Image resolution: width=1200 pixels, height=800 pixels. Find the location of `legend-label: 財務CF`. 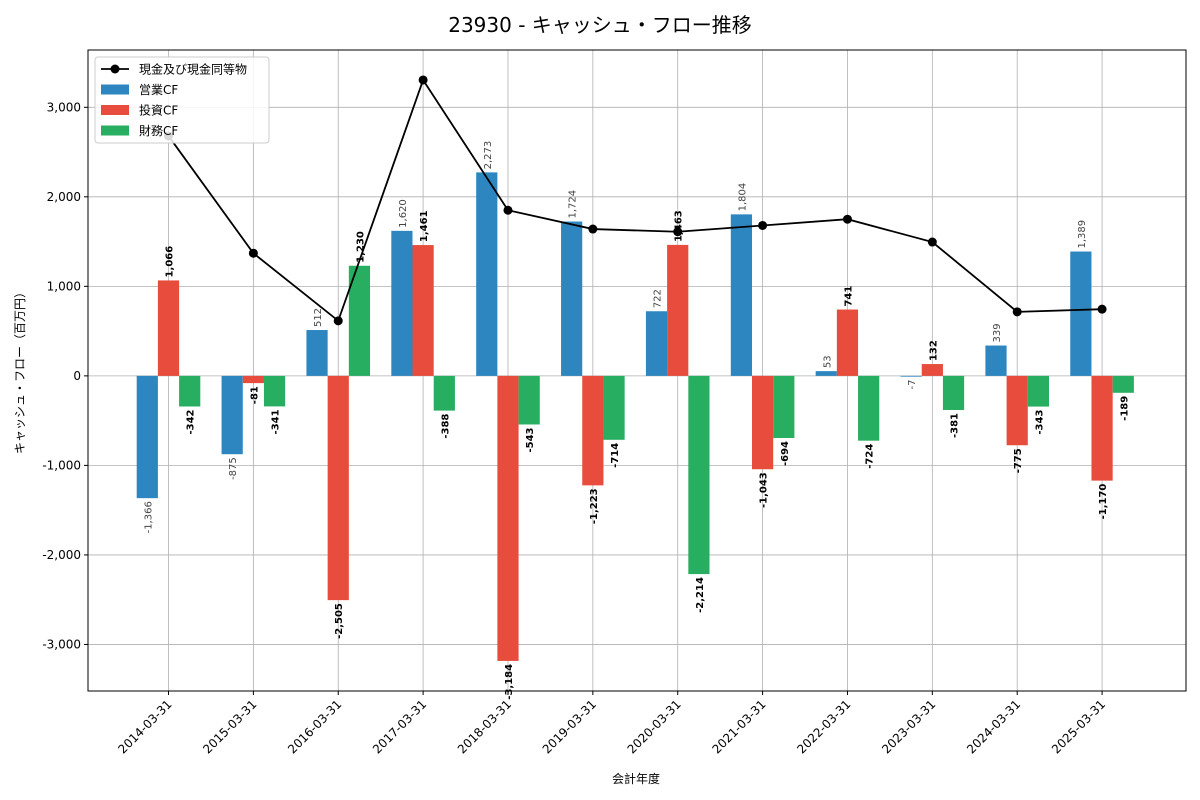

legend-label: 財務CF is located at coordinates (158, 130).